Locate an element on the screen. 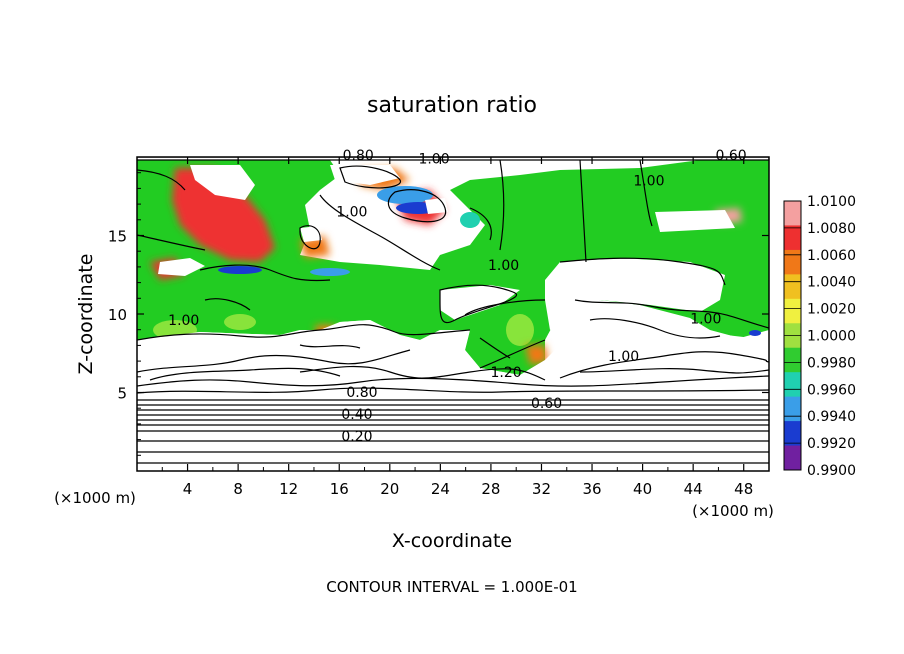  x-tick-label: 24 is located at coordinates (440, 489).